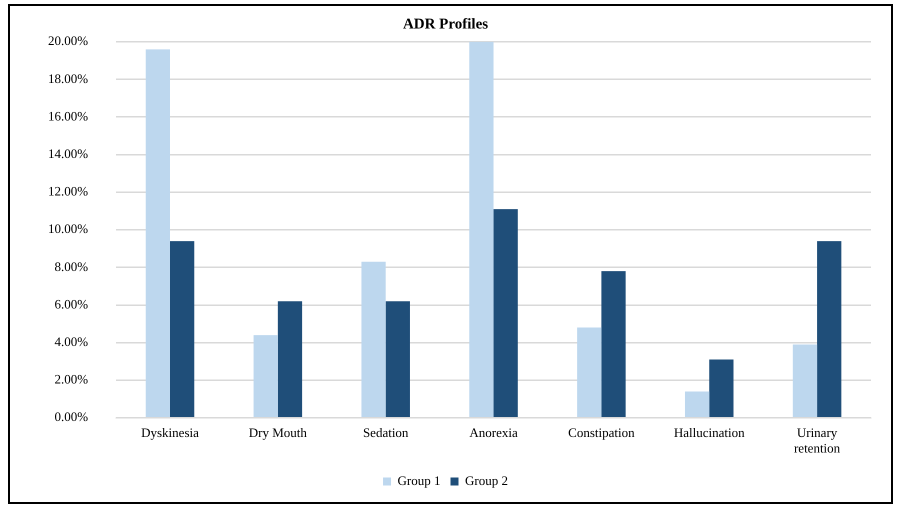 The height and width of the screenshot is (510, 901). Describe the element at coordinates (71, 342) in the screenshot. I see `y-tick-label: 4.00%` at that location.